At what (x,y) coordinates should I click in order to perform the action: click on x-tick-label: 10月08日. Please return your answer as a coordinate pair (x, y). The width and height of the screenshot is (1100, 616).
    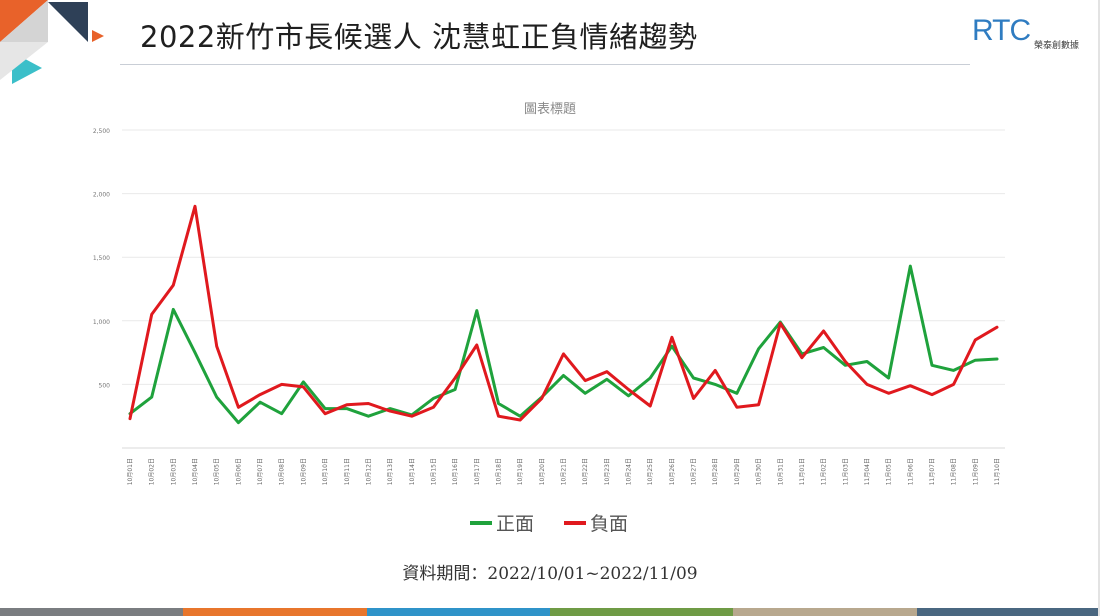
    Looking at the image, I should click on (282, 471).